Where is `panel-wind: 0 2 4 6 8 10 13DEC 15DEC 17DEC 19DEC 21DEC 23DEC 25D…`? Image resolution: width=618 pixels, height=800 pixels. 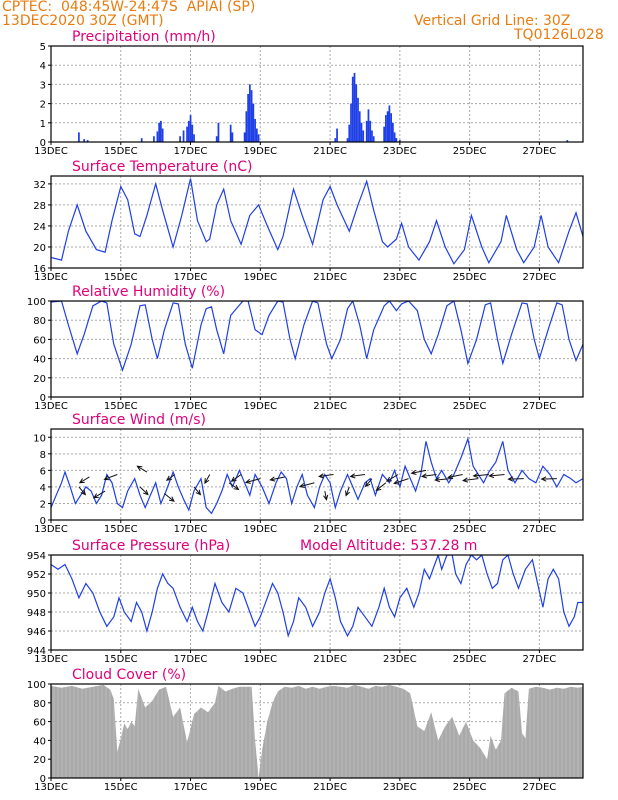
panel-wind: 0 2 4 6 8 10 13DEC 15DEC 17DEC 19DEC 21DEC 23DEC 25D… is located at coordinates (308, 473).